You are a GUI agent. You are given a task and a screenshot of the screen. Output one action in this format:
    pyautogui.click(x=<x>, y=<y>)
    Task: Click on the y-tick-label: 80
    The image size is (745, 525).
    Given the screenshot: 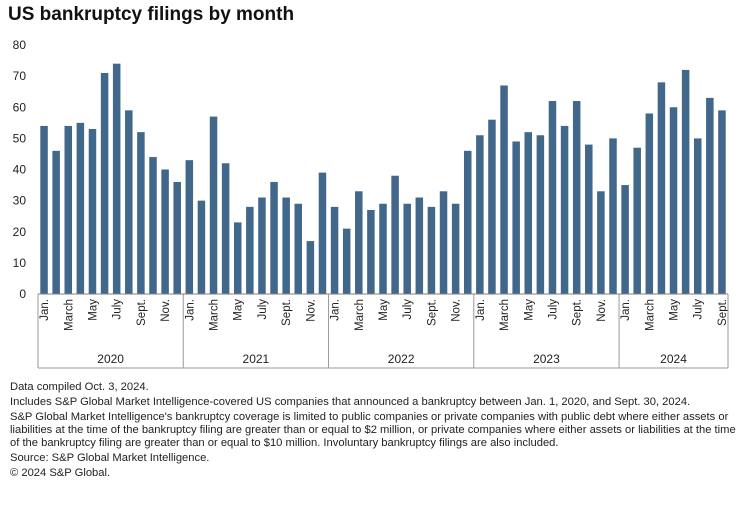 What is the action you would take?
    pyautogui.click(x=20, y=45)
    